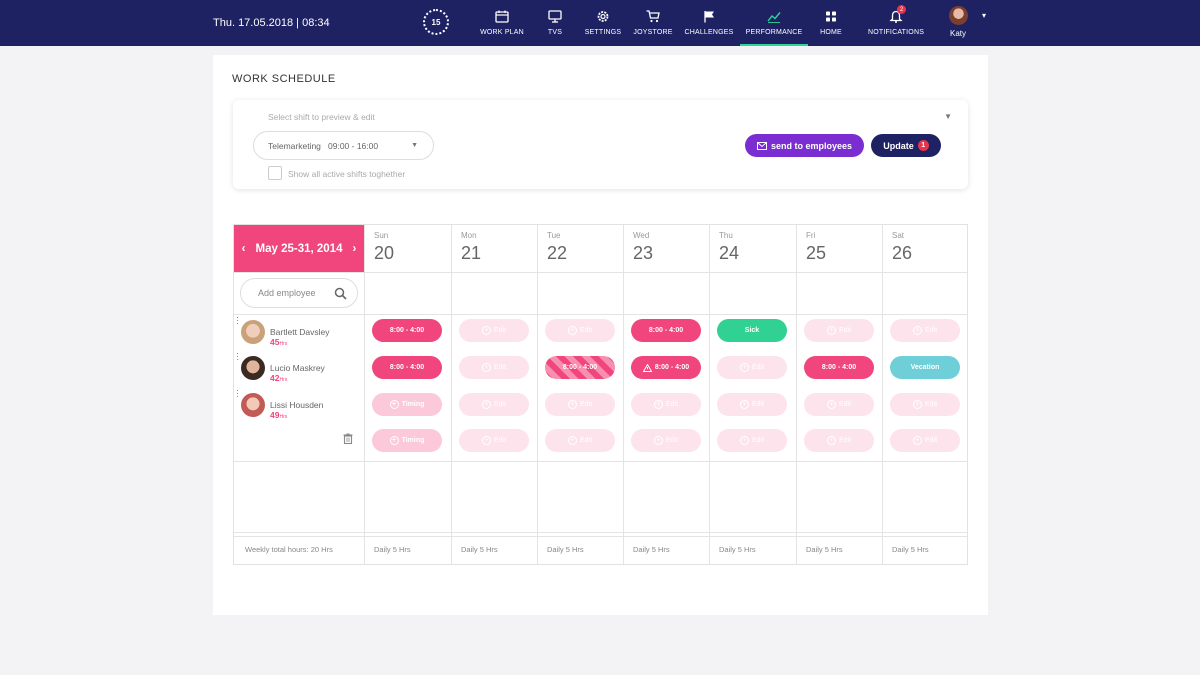  I want to click on sick-pill: Sick, so click(752, 330).